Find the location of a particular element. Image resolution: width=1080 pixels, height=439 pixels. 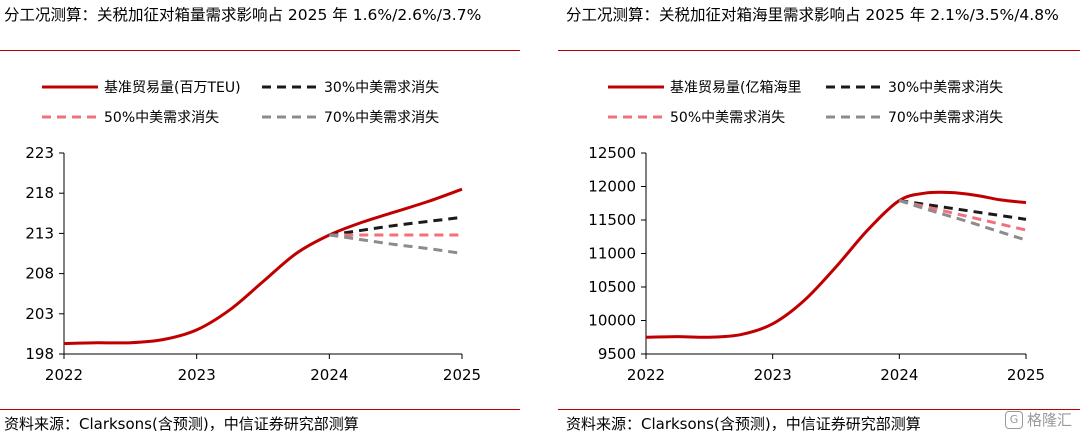

chart-title: 分工况测算：关税加征对箱量需求影响占 2025 年 1.6%/2.6%/3.7% is located at coordinates (243, 15).